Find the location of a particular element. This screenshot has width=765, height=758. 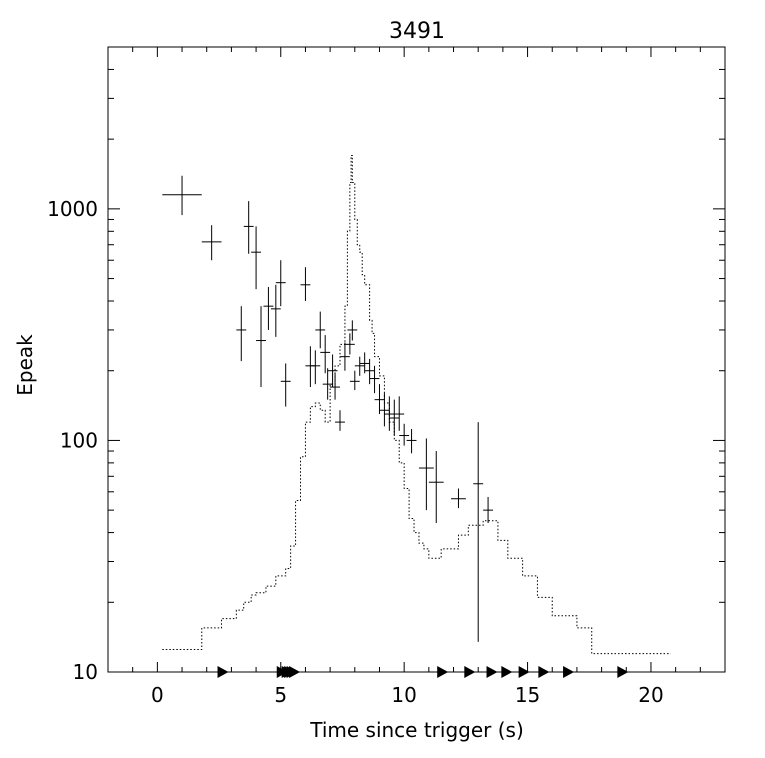

x-tick-label: 10 is located at coordinates (403, 695).